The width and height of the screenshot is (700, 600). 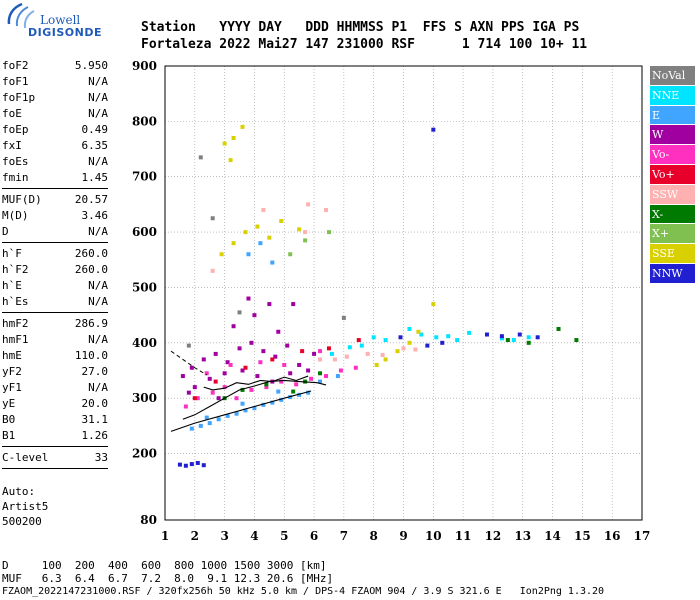 I want to click on x-tick-label: 16, so click(x=612, y=536).